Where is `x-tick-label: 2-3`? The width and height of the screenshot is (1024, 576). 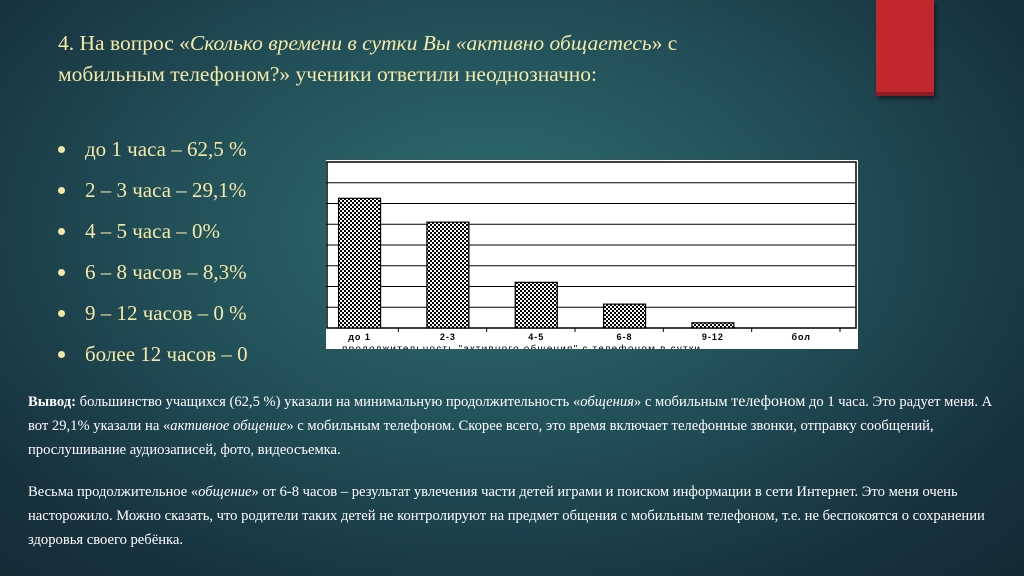 x-tick-label: 2-3 is located at coordinates (448, 337).